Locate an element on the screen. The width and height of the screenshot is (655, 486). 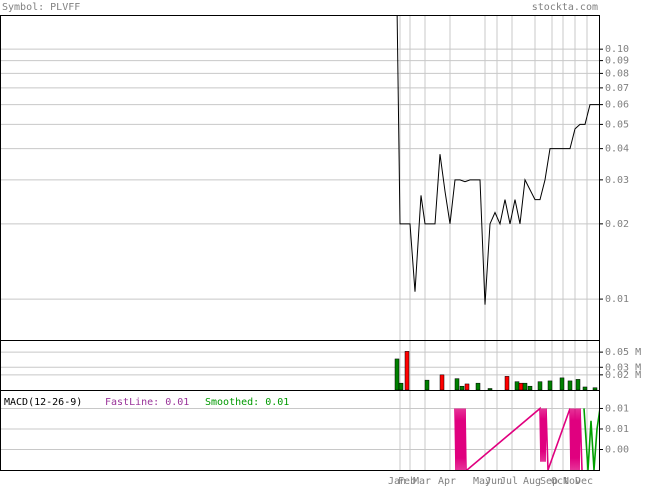
symbol: Symbol: PLVFF is located at coordinates (41, 7).